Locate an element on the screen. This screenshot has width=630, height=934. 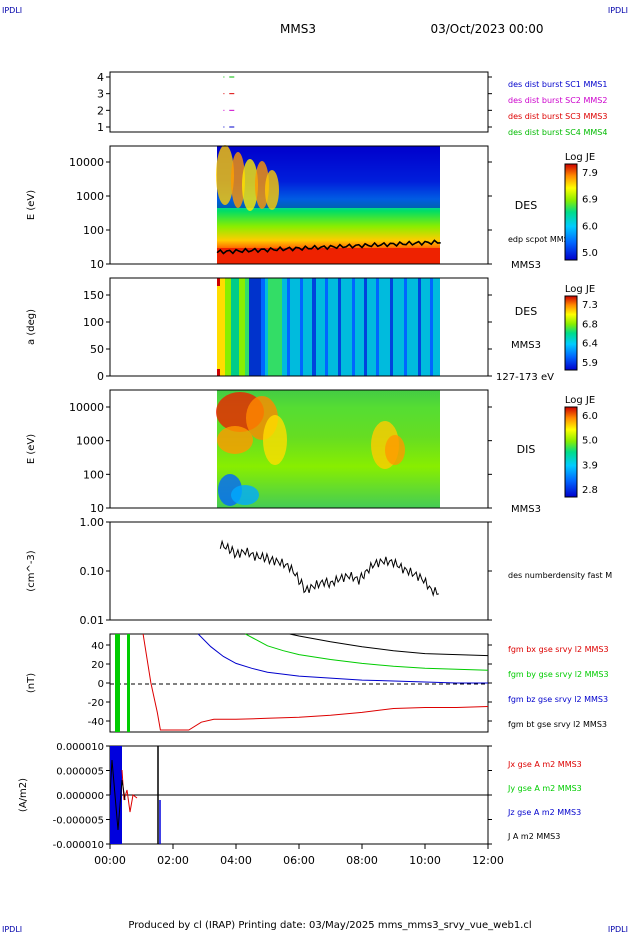
des-pitch-colorbar-tick: 6.8 is located at coordinates (590, 324).